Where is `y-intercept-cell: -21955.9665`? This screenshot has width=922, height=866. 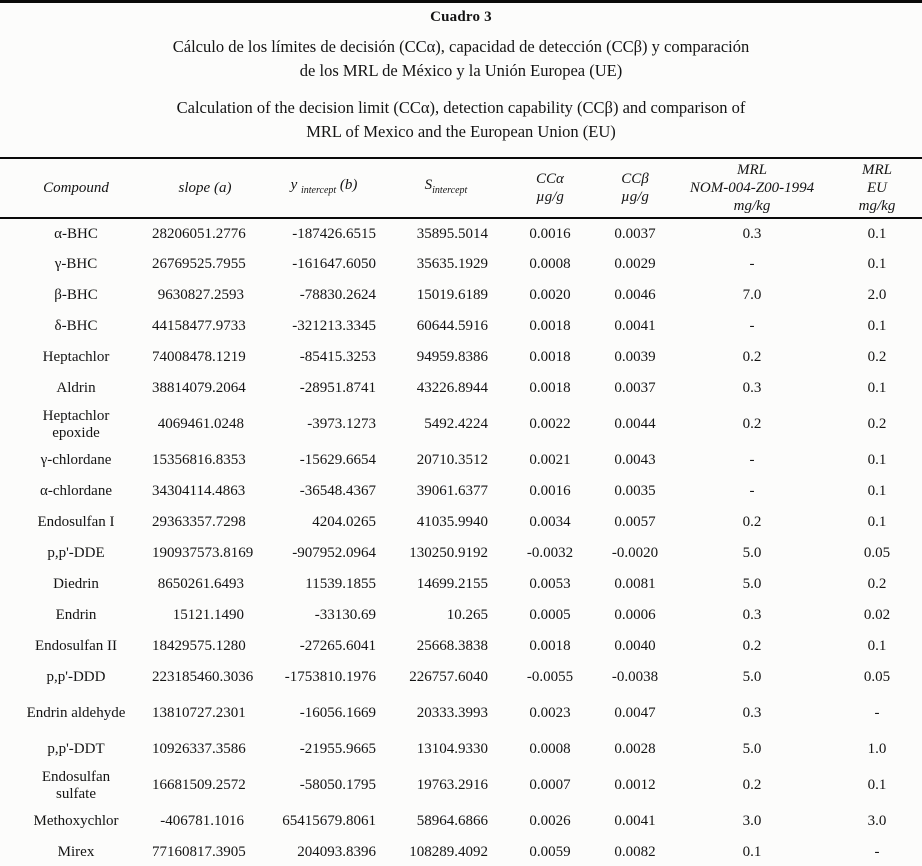
y-intercept-cell: -21955.9665 is located at coordinates (337, 749).